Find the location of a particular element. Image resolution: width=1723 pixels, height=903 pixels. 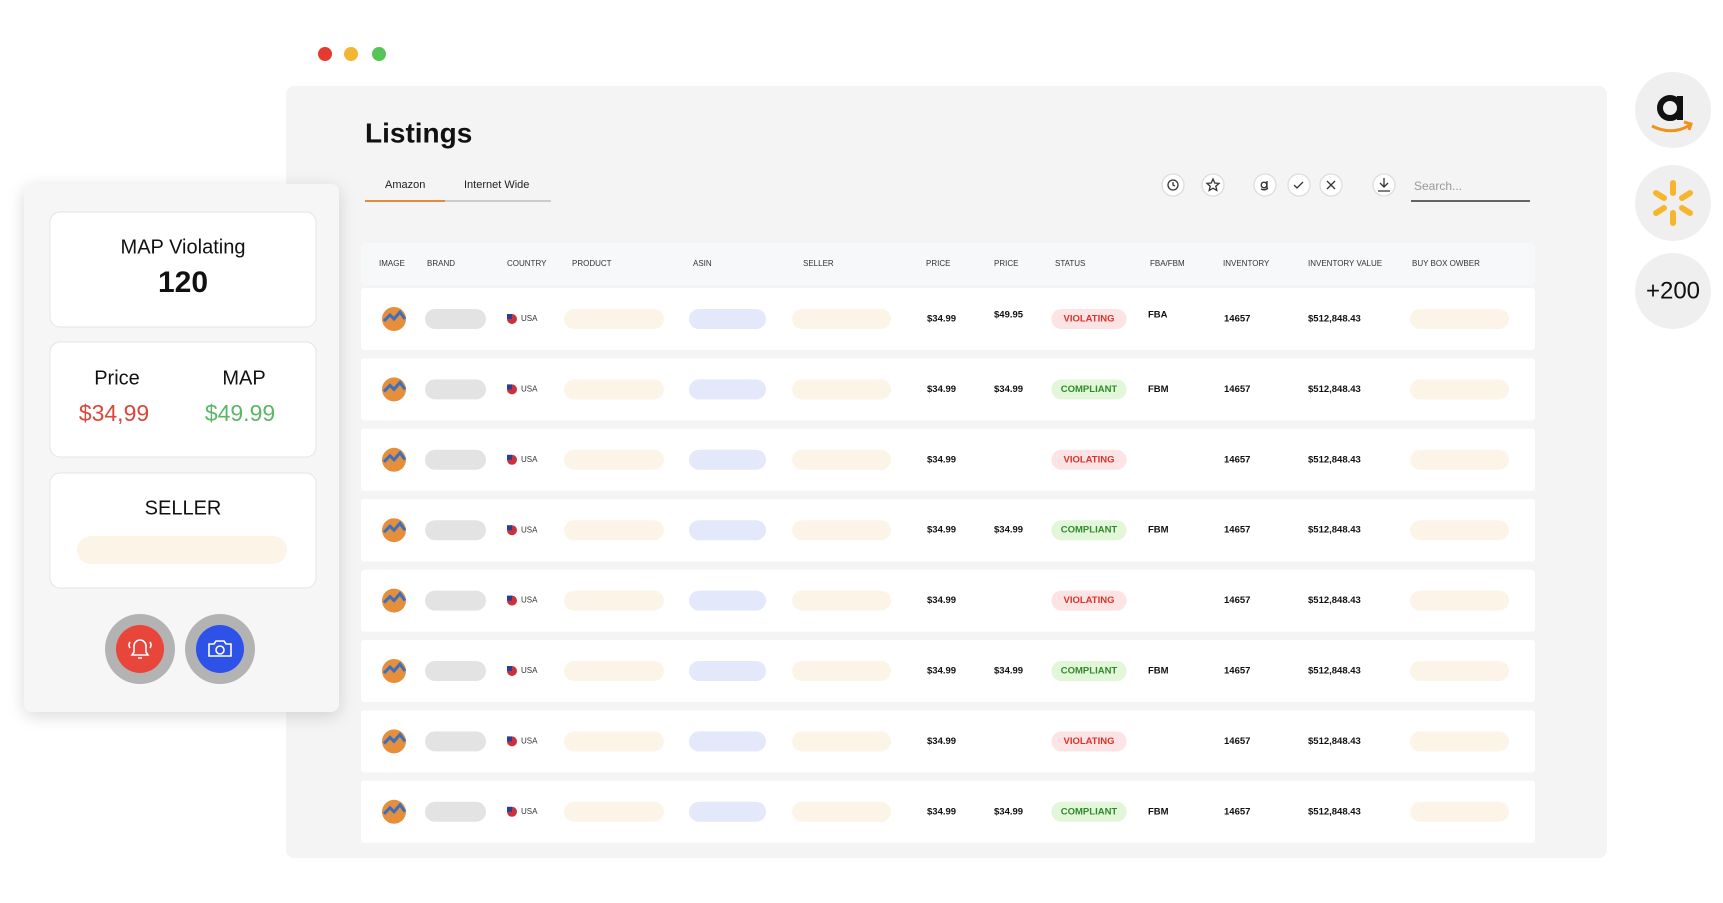

column-header: INVENTORY is located at coordinates (1246, 263).